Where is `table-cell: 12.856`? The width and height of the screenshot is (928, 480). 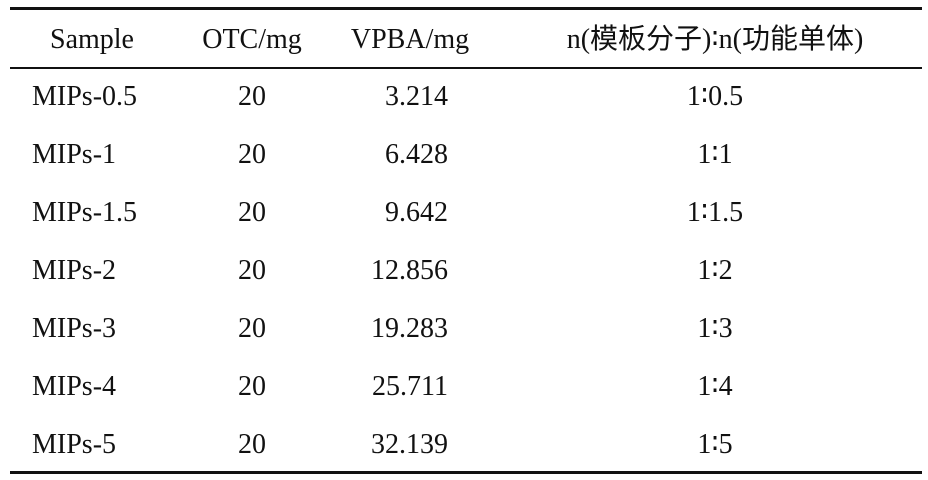 table-cell: 12.856 is located at coordinates (409, 270).